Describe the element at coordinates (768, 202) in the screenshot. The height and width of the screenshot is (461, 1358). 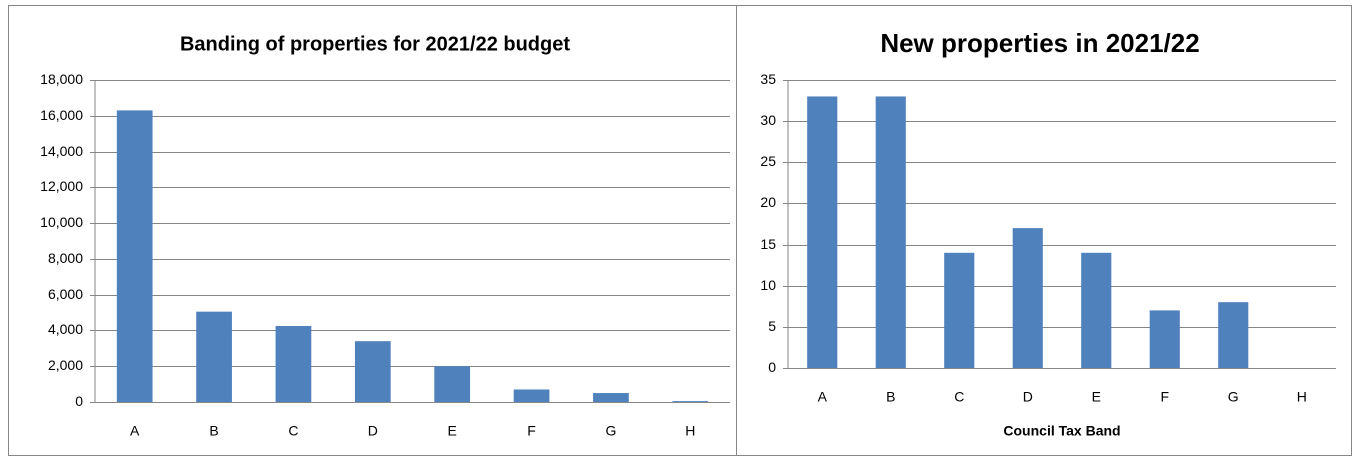
I see `y-tick-label: 20` at that location.